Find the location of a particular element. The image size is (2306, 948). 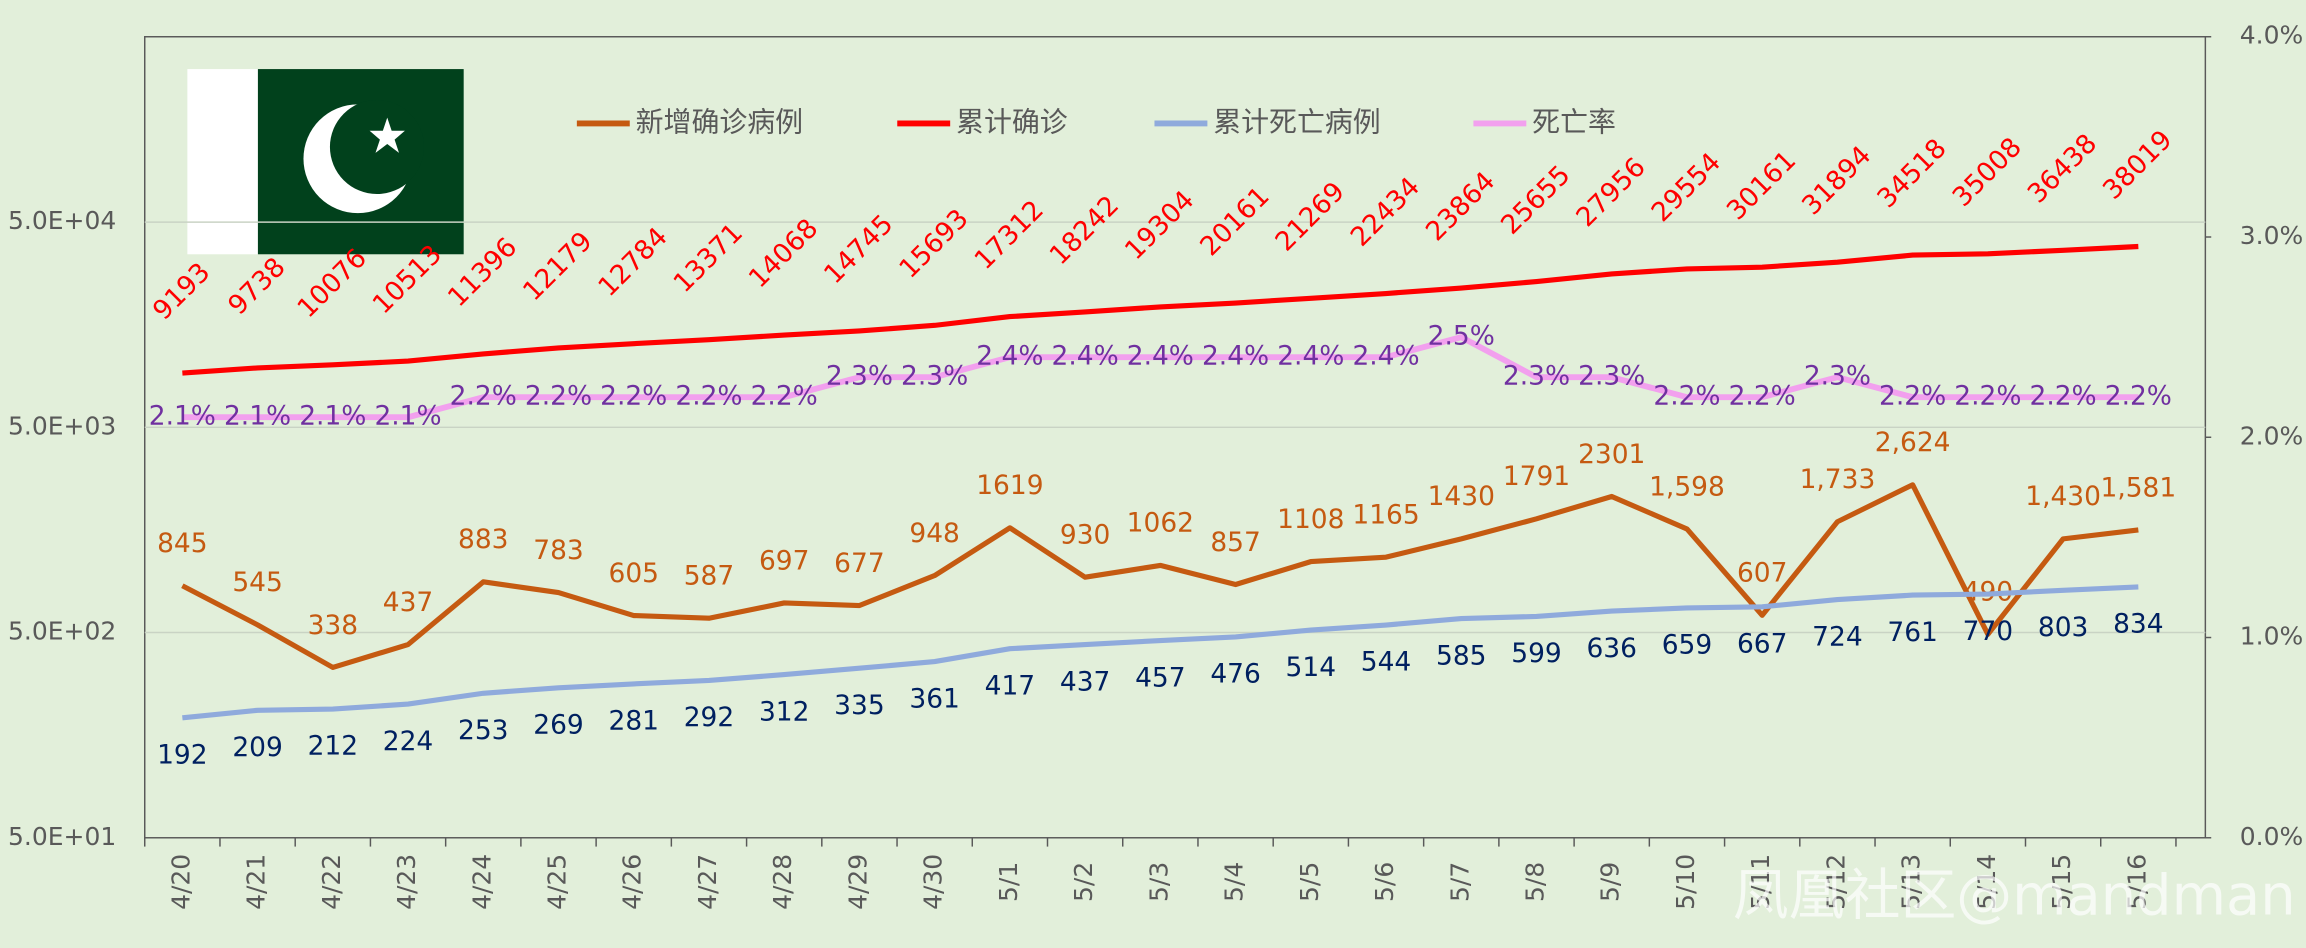

y2-tick-label: 1.0% is located at coordinates (2271, 636).